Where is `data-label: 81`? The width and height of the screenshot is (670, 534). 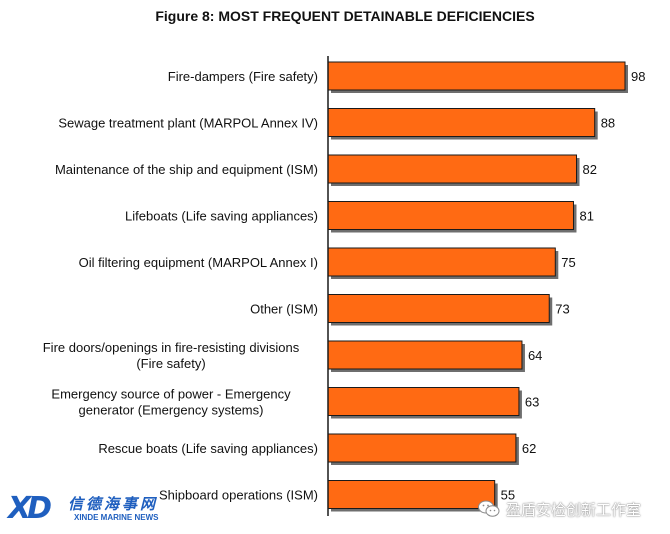
data-label: 81 is located at coordinates (586, 216).